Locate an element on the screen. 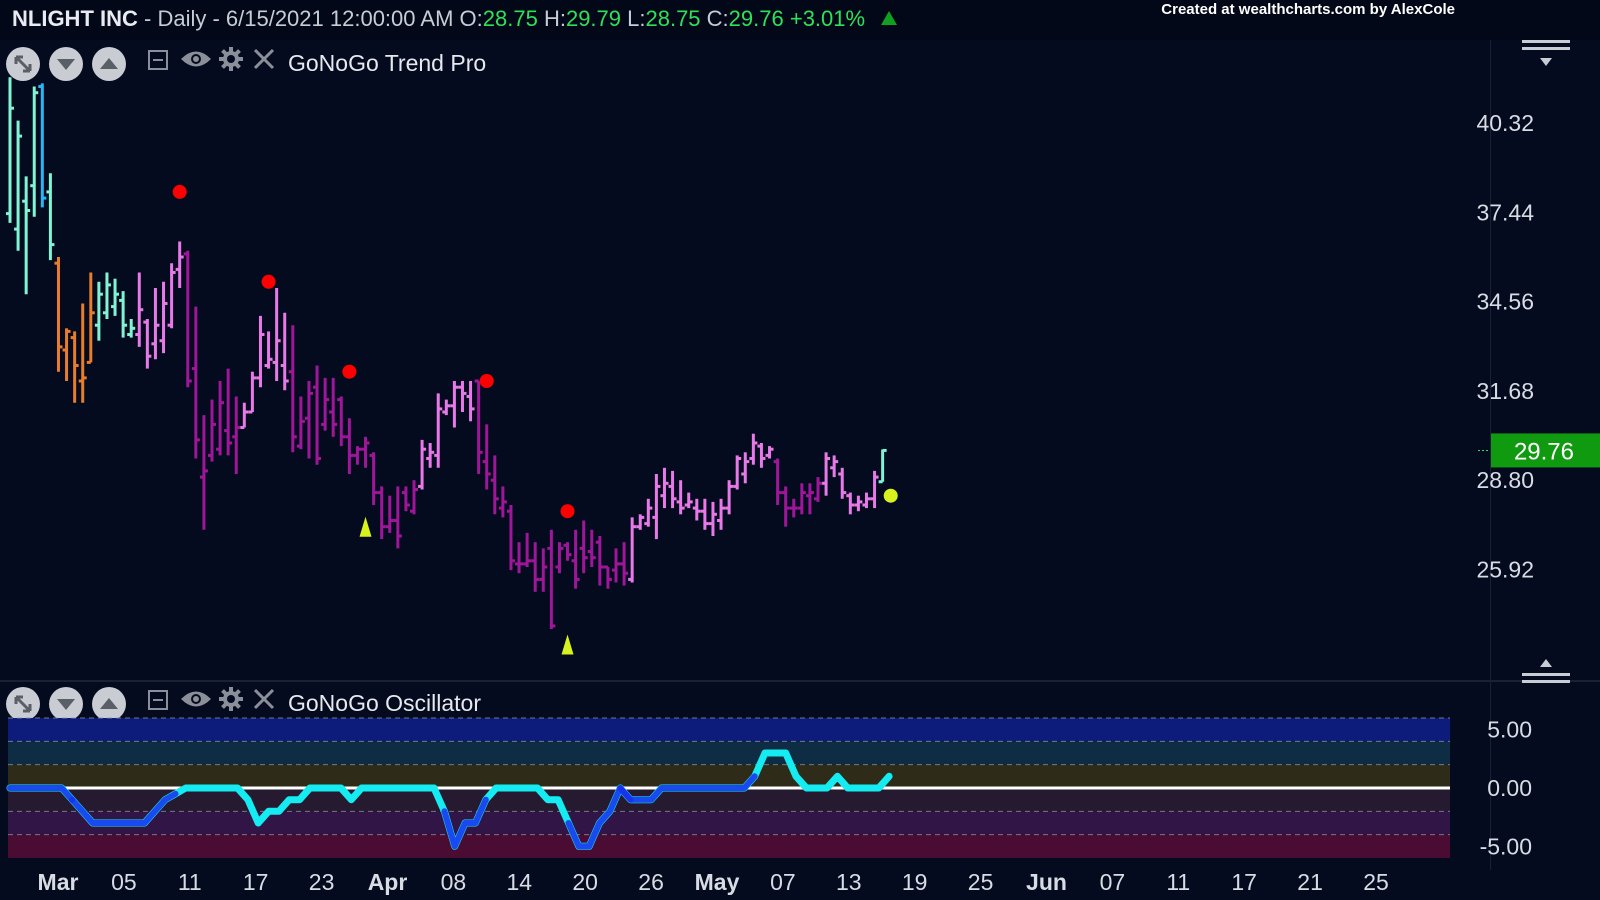 The height and width of the screenshot is (900, 1600). price-axis-label: 34.56 is located at coordinates (1505, 302).